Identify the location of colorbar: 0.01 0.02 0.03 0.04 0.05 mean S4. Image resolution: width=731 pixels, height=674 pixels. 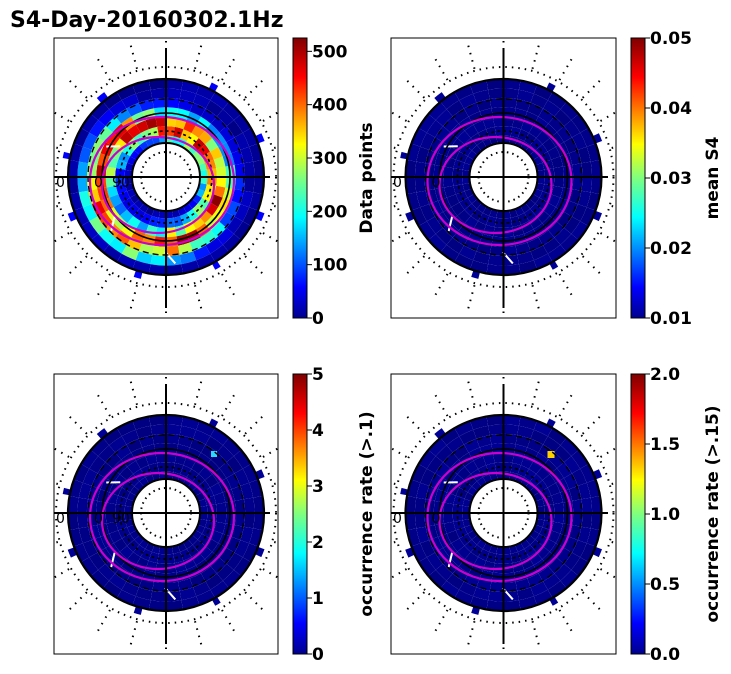
(676, 179).